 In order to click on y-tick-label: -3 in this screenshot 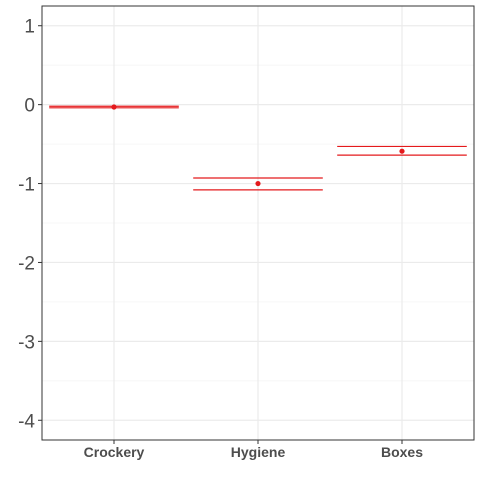, I will do `click(26, 342)`.